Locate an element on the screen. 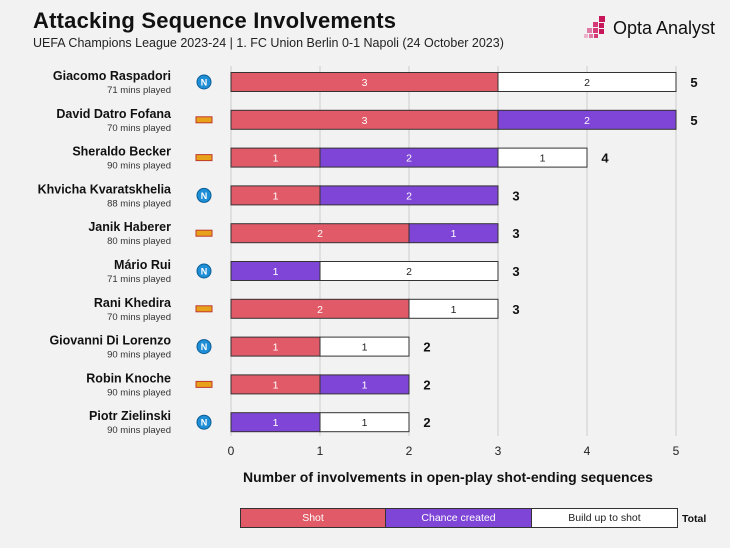  x-tick-label: 1 is located at coordinates (320, 451).